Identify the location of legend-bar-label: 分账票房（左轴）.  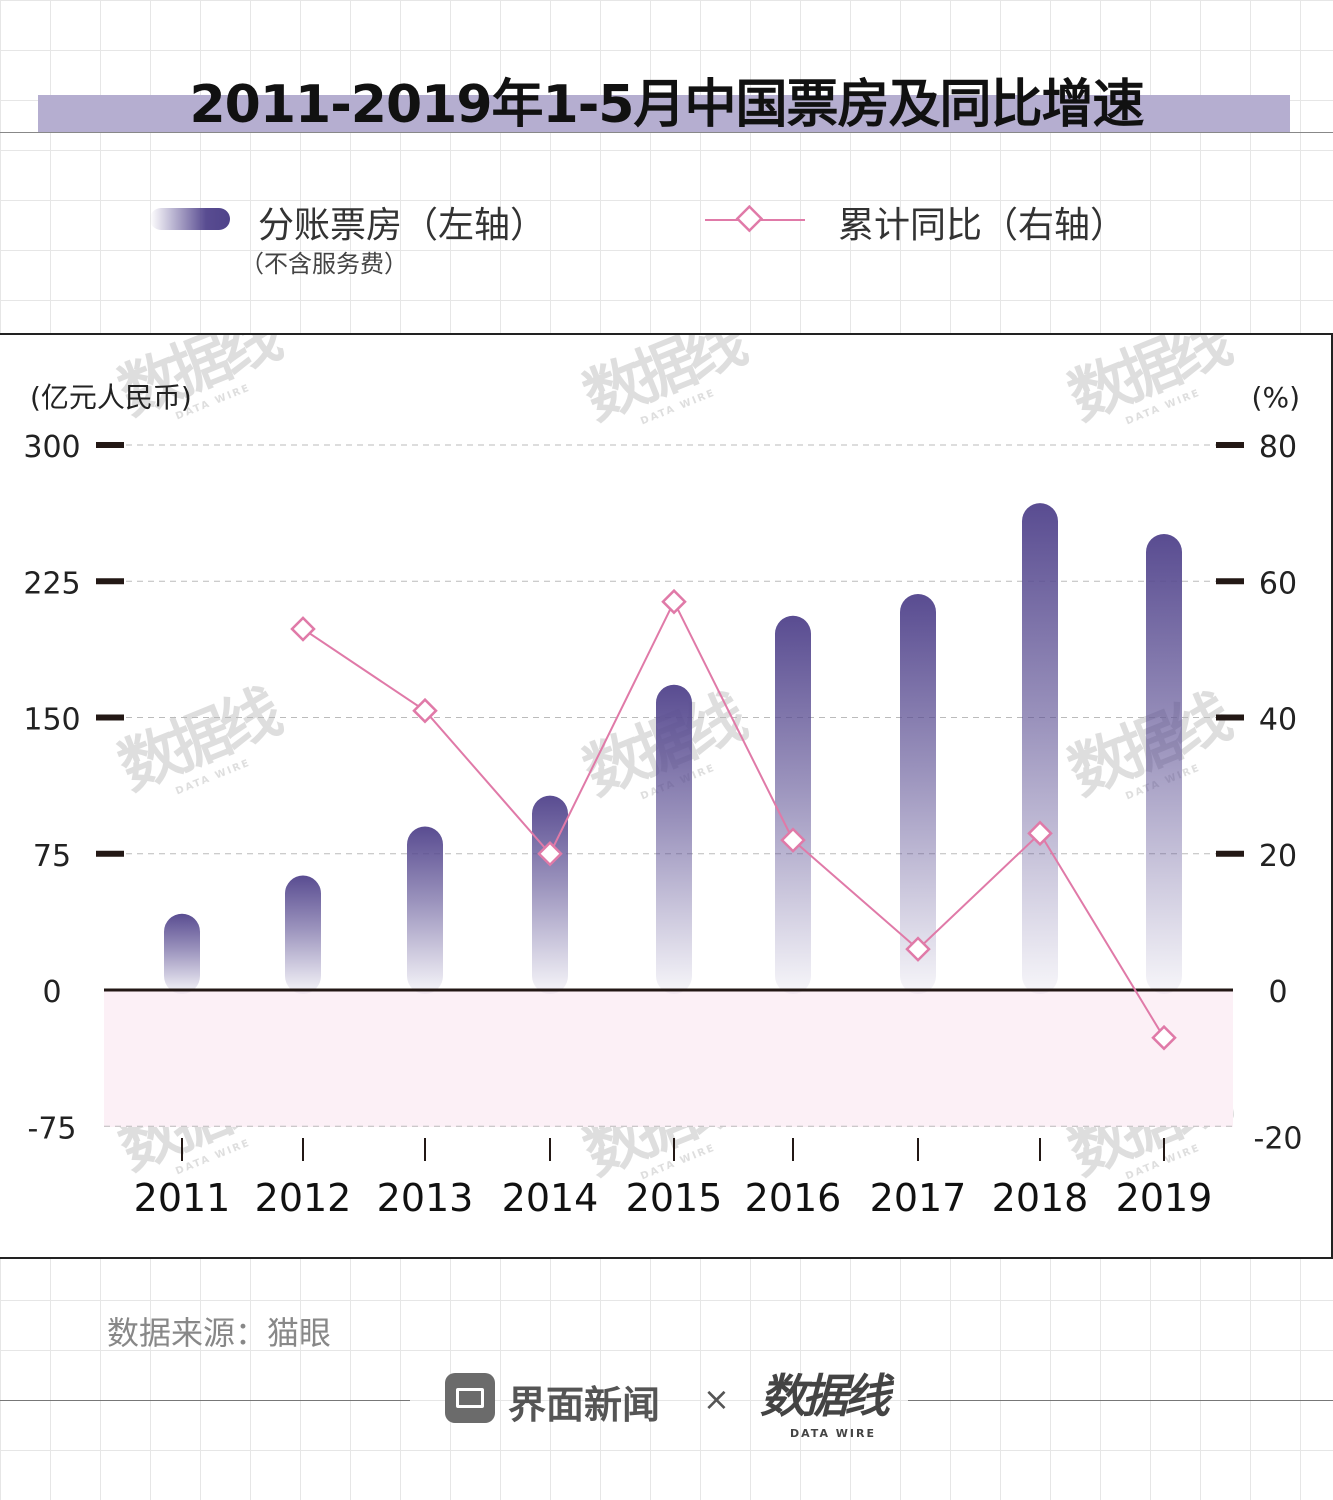
(402, 225).